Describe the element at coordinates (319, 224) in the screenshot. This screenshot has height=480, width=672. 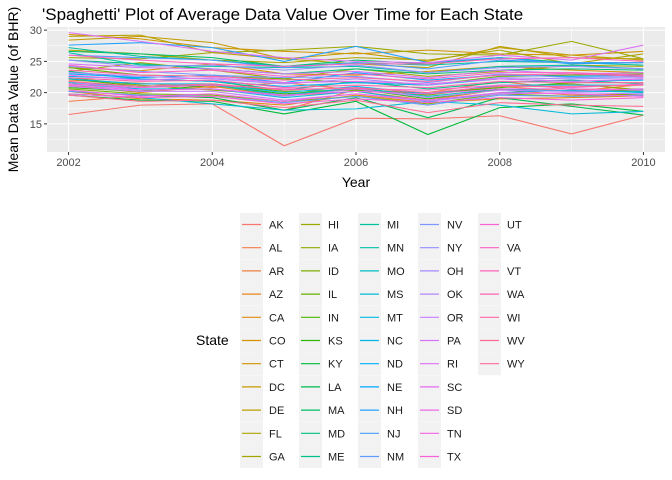
I see `legend-item-hi: HI` at that location.